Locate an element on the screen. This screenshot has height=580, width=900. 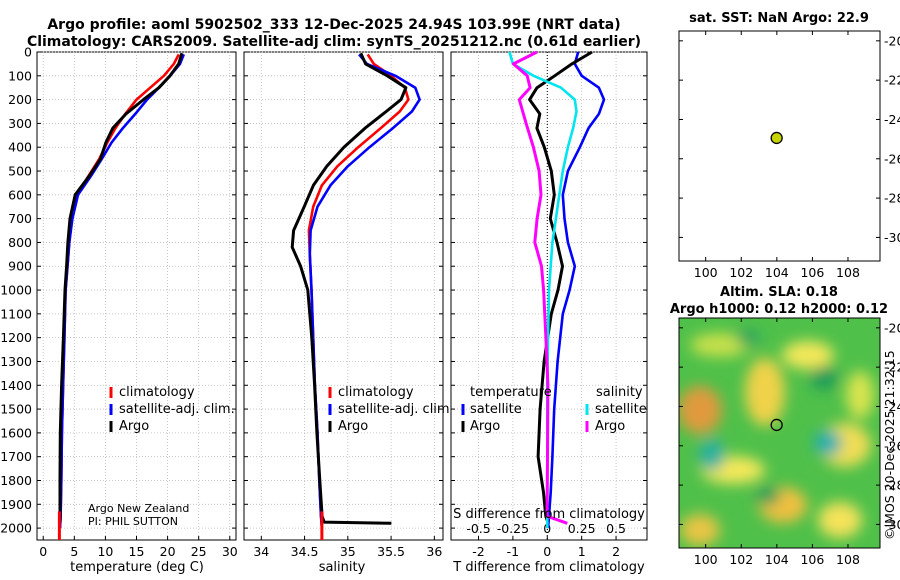
difference-legend-salinity: salinity satellite Argo is located at coordinates (616, 409).